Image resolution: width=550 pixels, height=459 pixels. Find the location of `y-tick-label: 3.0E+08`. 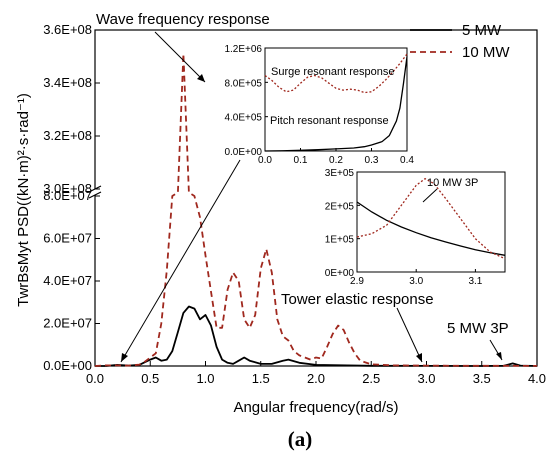

y-tick-label: 3.0E+08 is located at coordinates (67, 188).